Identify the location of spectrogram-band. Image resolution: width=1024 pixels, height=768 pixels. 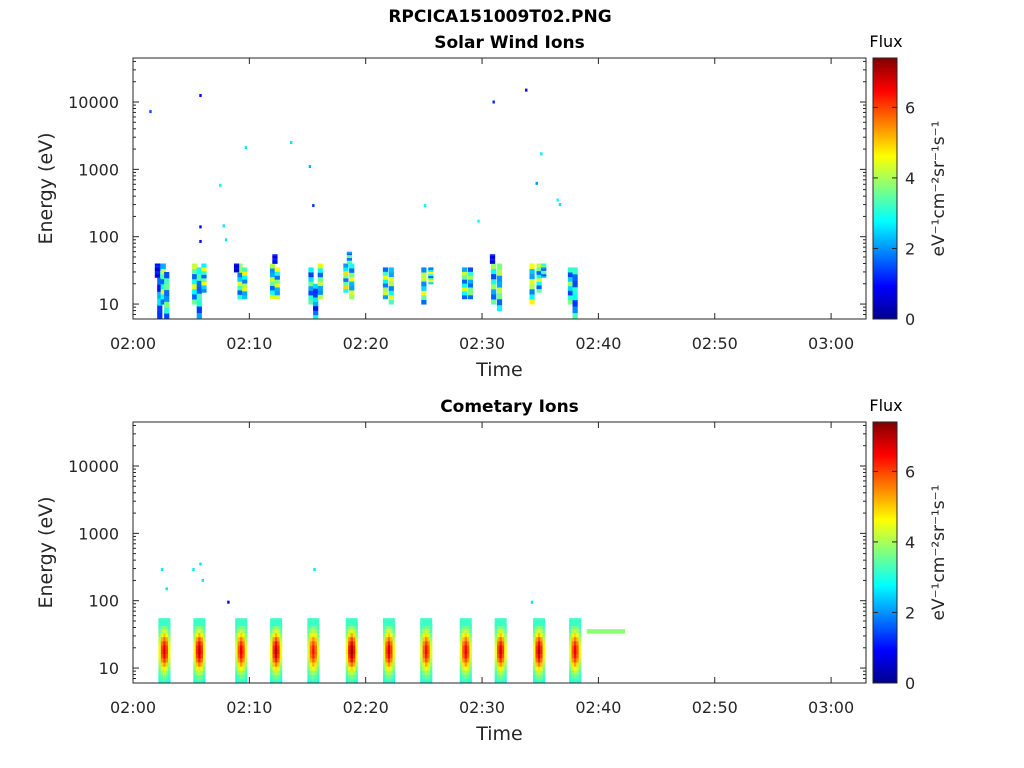
(606, 631).